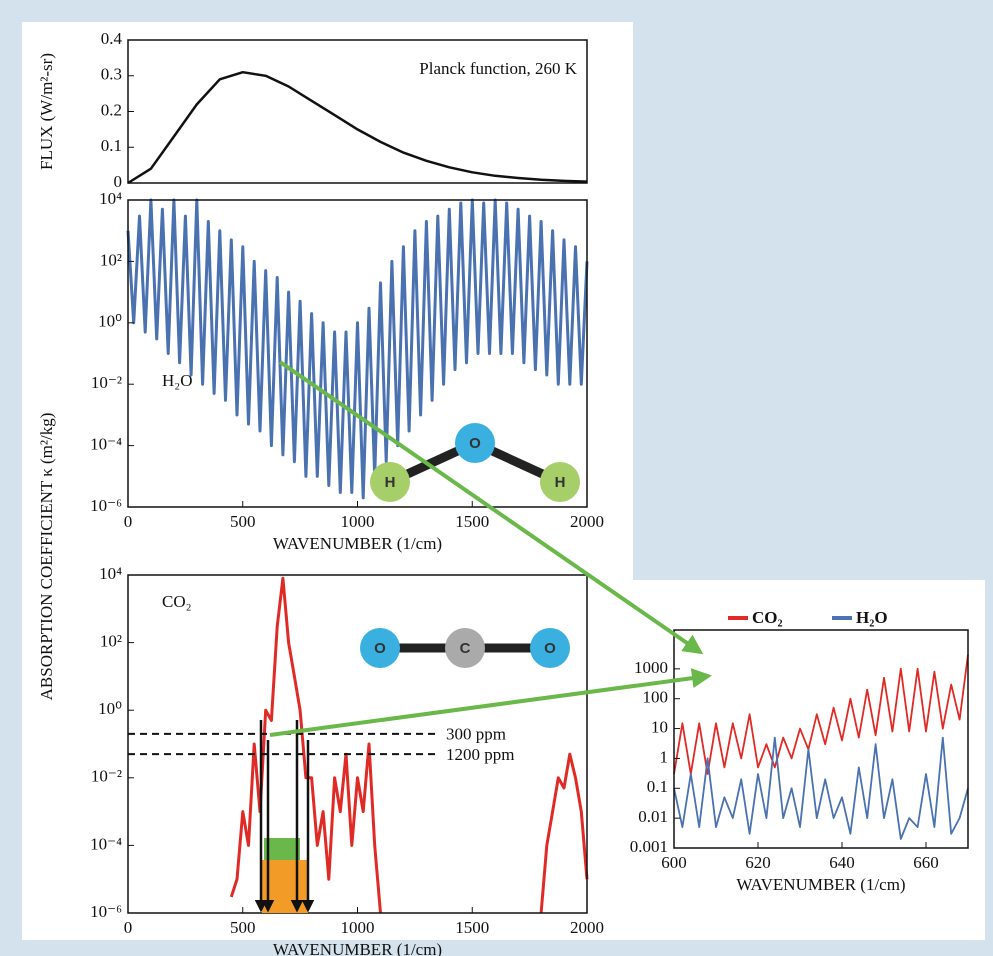  I want to click on h2o-molecule: H O H, so click(475, 462).